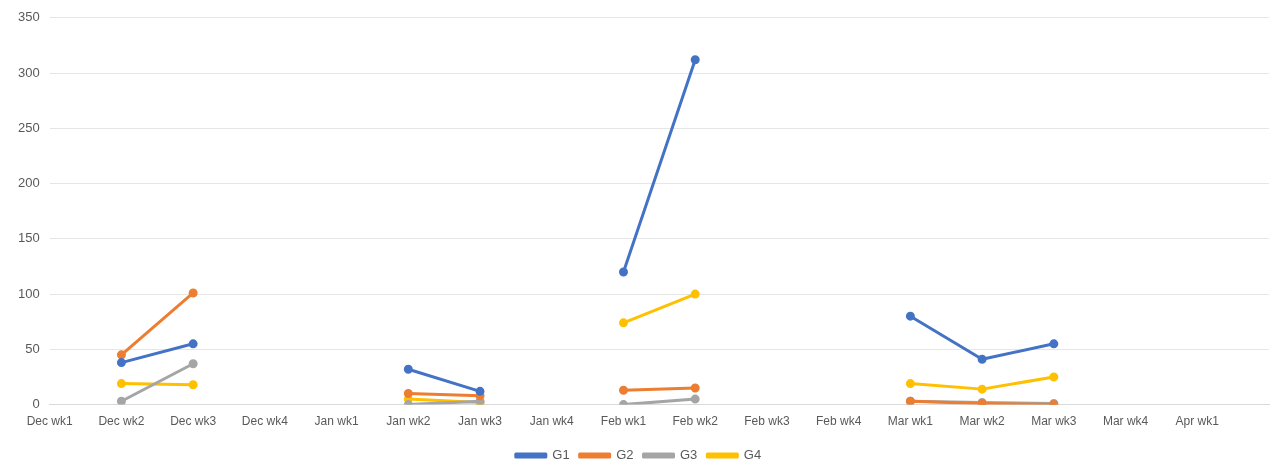 The image size is (1281, 476). What do you see at coordinates (265, 421) in the screenshot?
I see `x-tick-label: Dec wk4` at bounding box center [265, 421].